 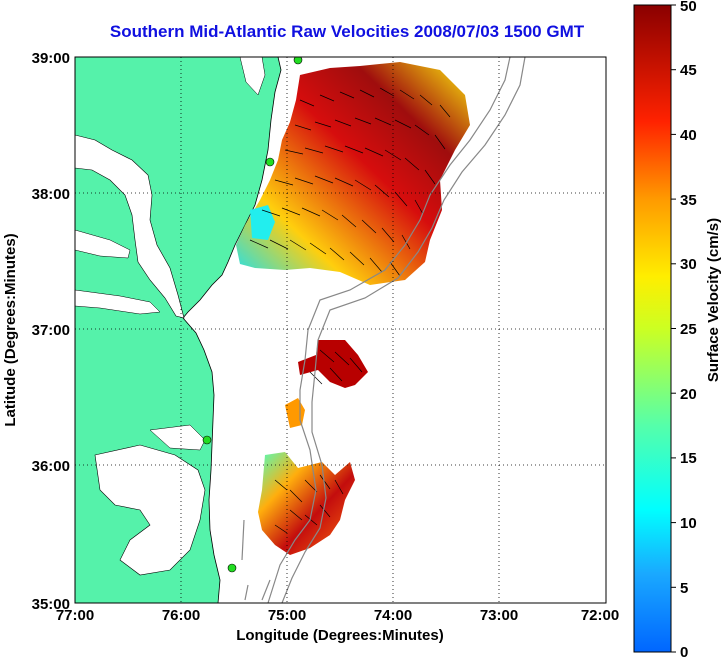 I want to click on colorbar-tick-label: 0, so click(x=684, y=651).